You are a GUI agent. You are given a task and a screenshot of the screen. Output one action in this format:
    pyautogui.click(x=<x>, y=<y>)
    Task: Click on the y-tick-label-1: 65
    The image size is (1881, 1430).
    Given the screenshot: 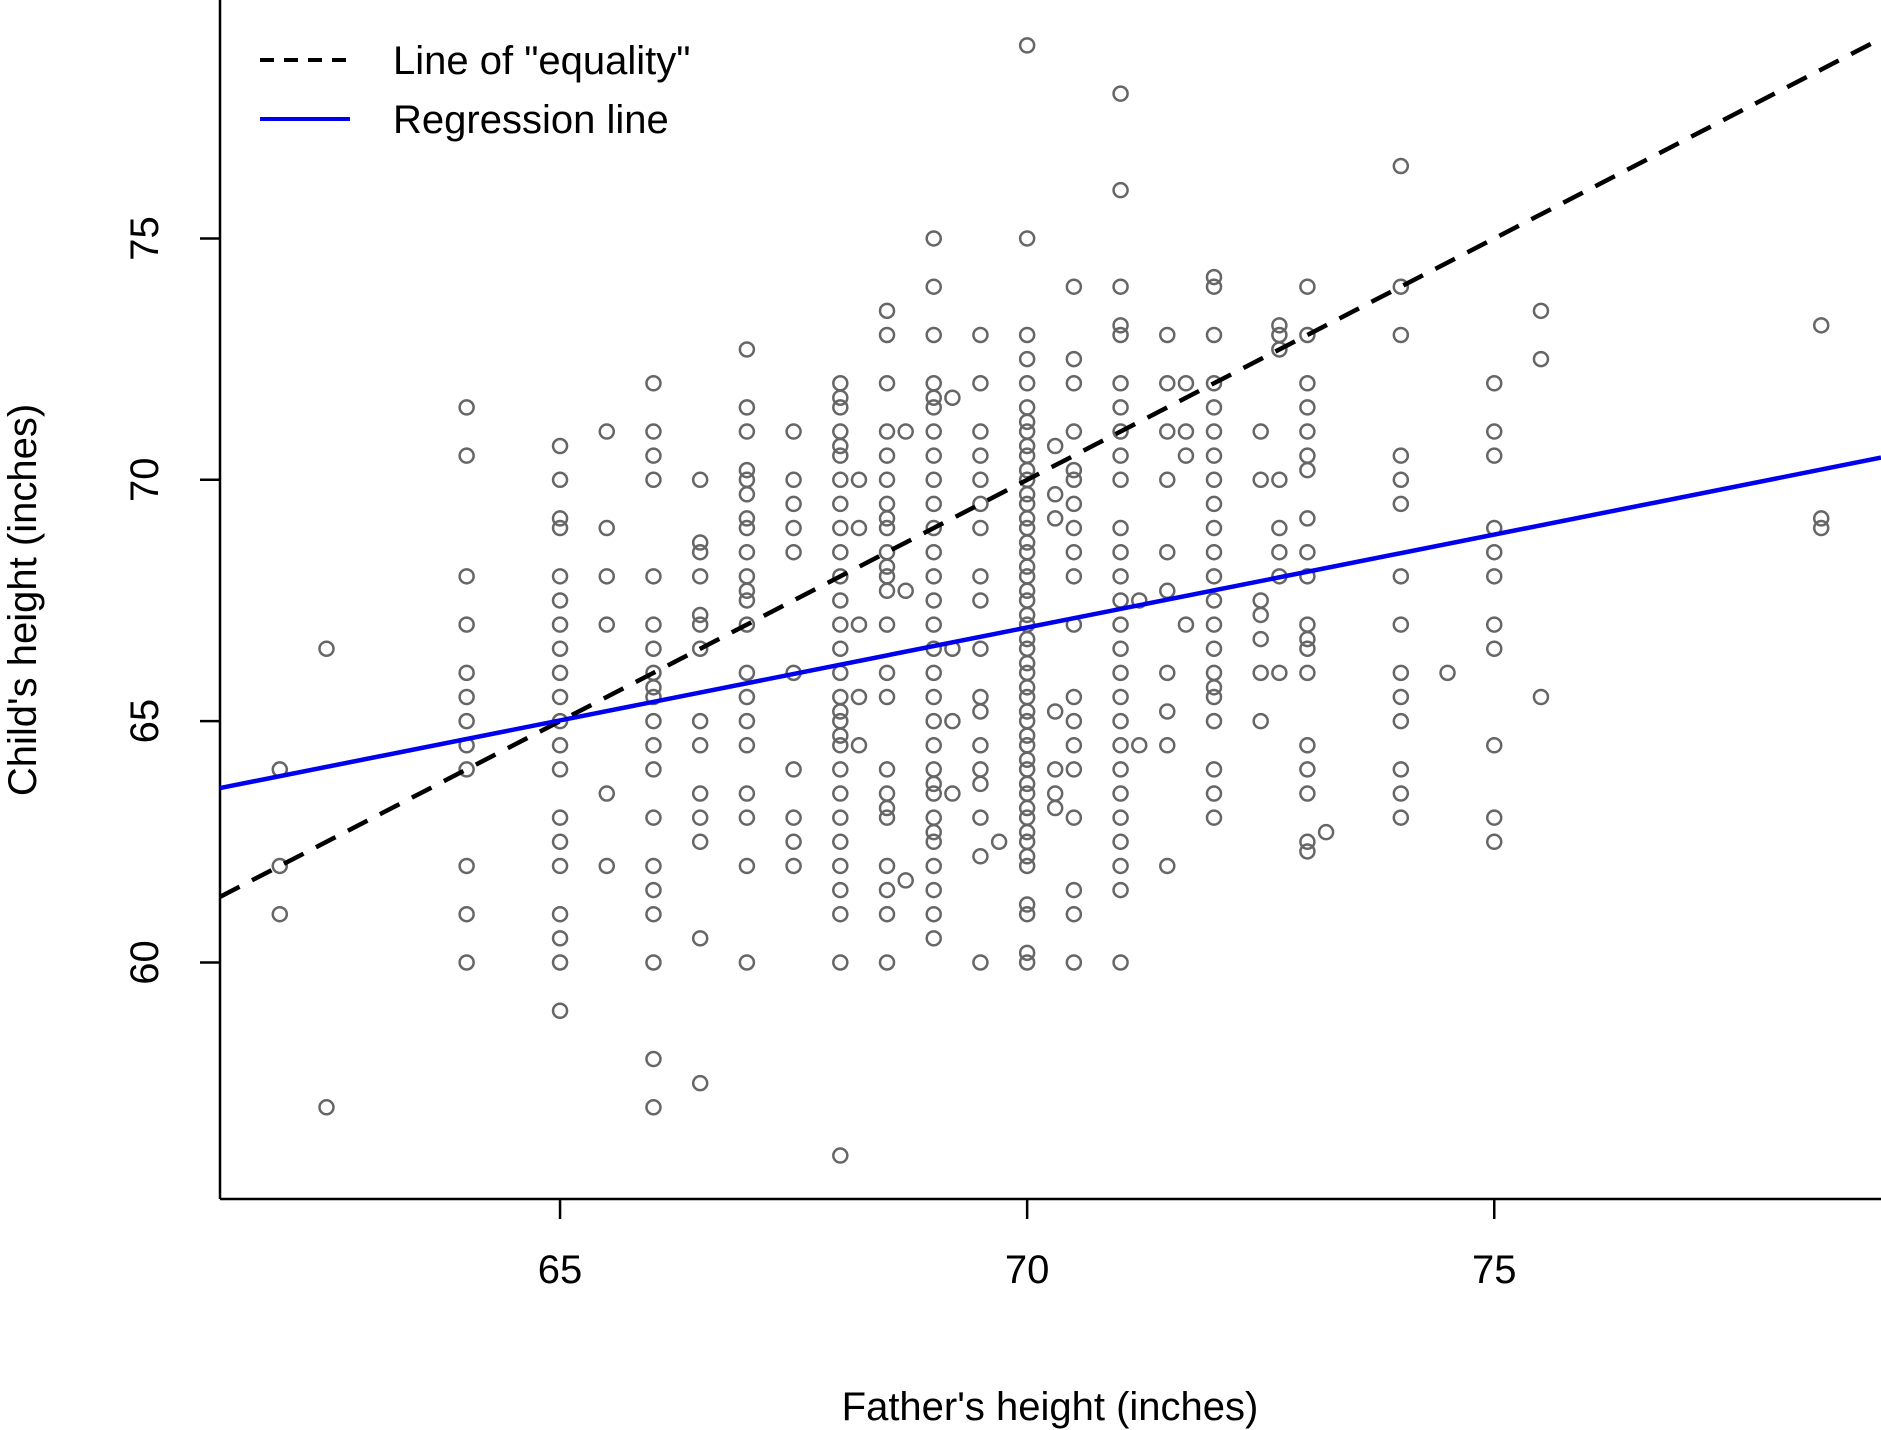 What is the action you would take?
    pyautogui.click(x=145, y=721)
    